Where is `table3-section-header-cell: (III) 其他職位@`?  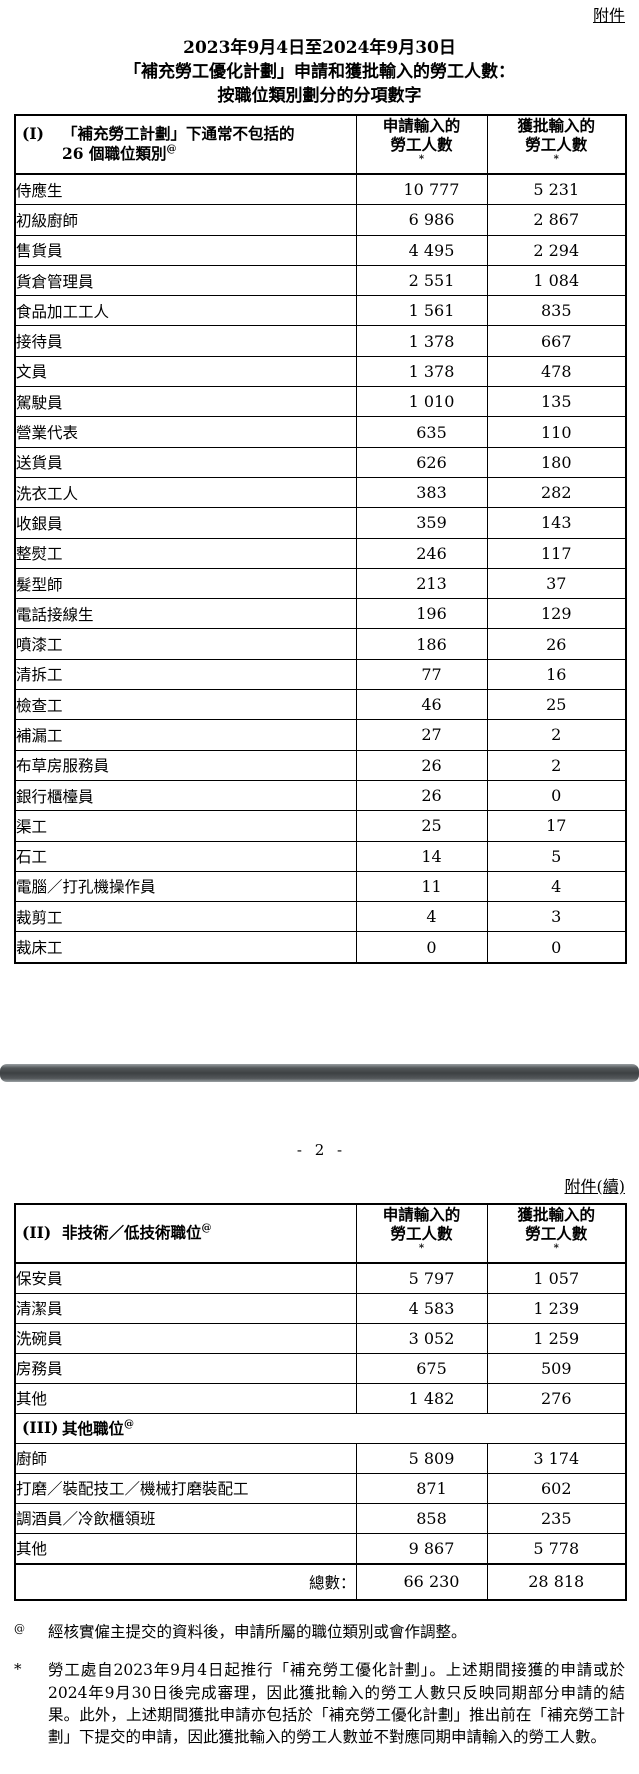
table3-section-header-cell: (III) 其他職位@ is located at coordinates (320, 1428).